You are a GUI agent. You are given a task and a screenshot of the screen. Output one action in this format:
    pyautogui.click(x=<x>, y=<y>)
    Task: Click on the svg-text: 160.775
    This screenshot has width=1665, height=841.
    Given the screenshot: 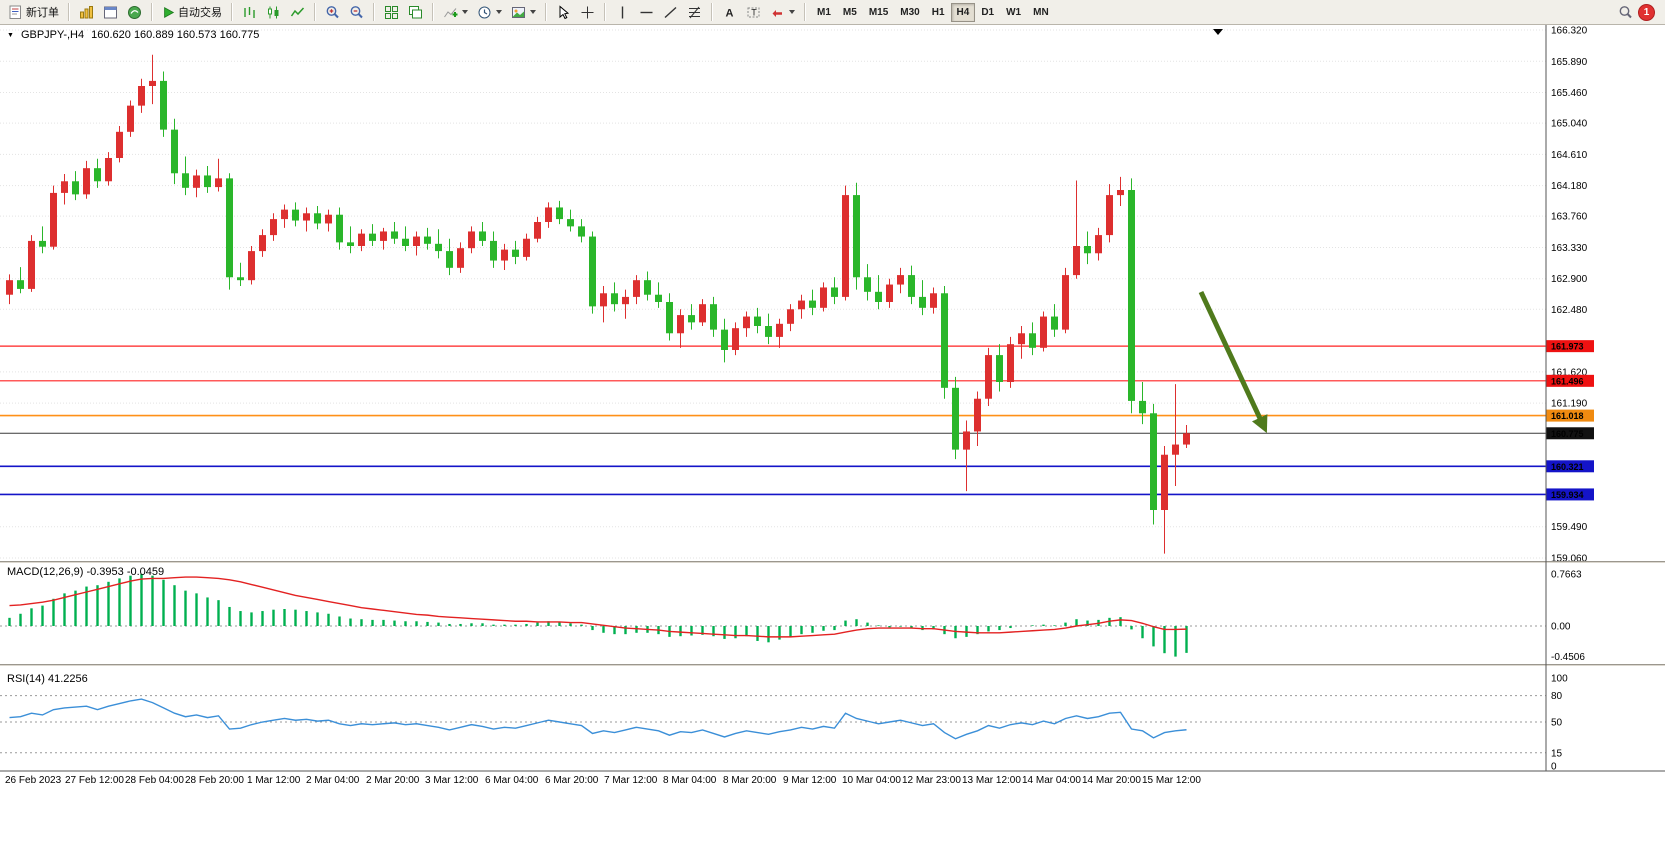 What is the action you would take?
    pyautogui.click(x=1567, y=434)
    